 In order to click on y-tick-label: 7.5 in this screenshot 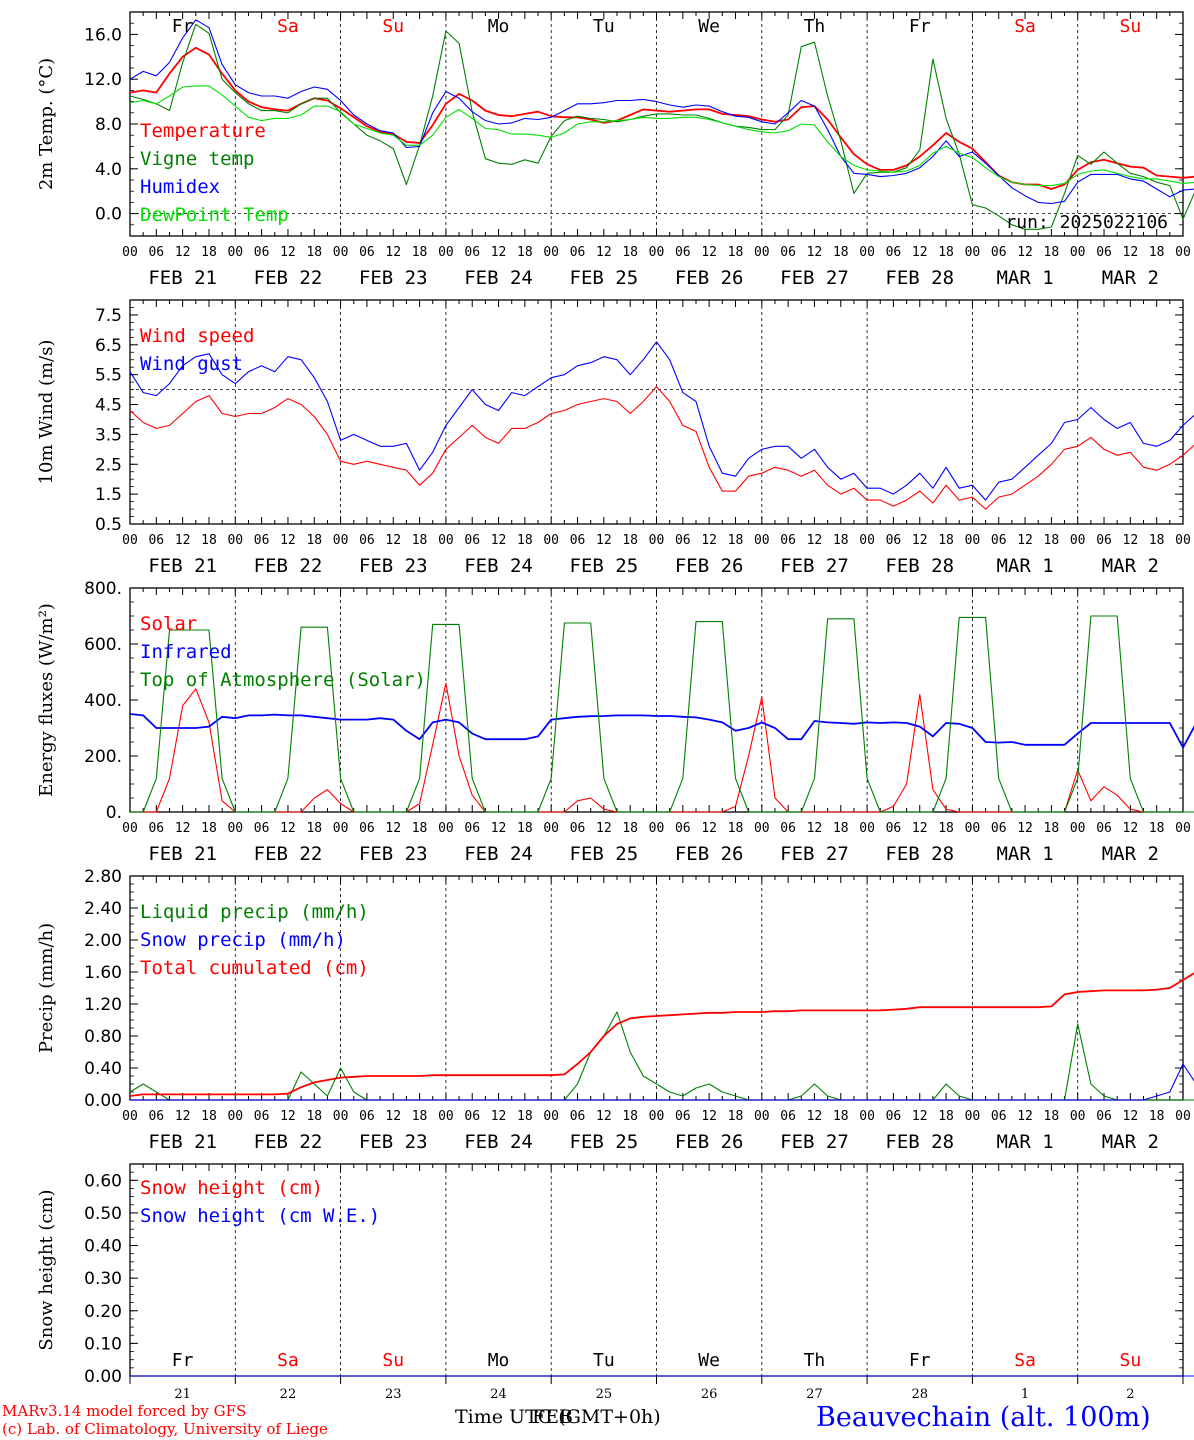, I will do `click(108, 316)`.